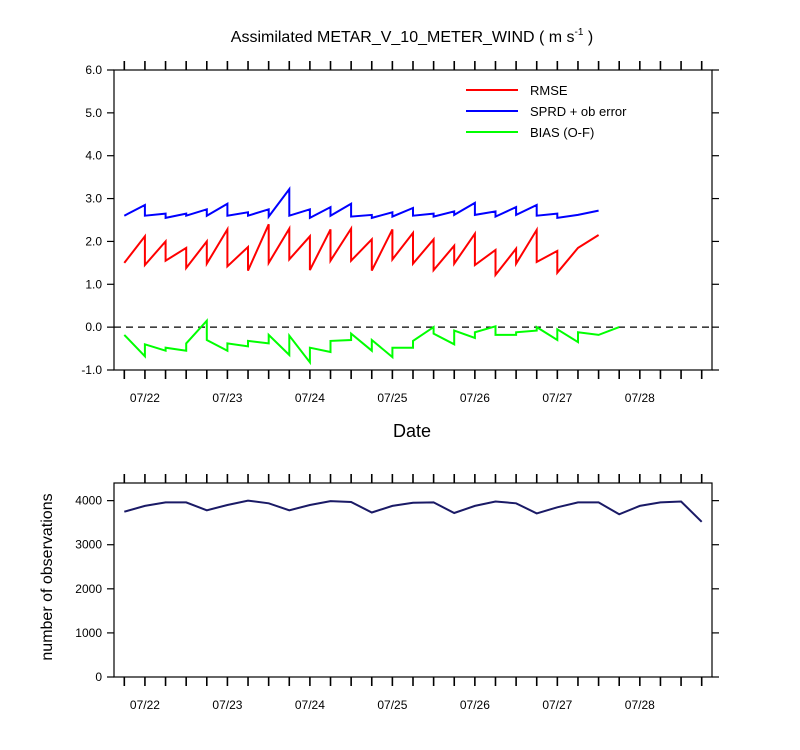 The width and height of the screenshot is (800, 750). I want to click on y-tick-label: 1000, so click(88, 633).